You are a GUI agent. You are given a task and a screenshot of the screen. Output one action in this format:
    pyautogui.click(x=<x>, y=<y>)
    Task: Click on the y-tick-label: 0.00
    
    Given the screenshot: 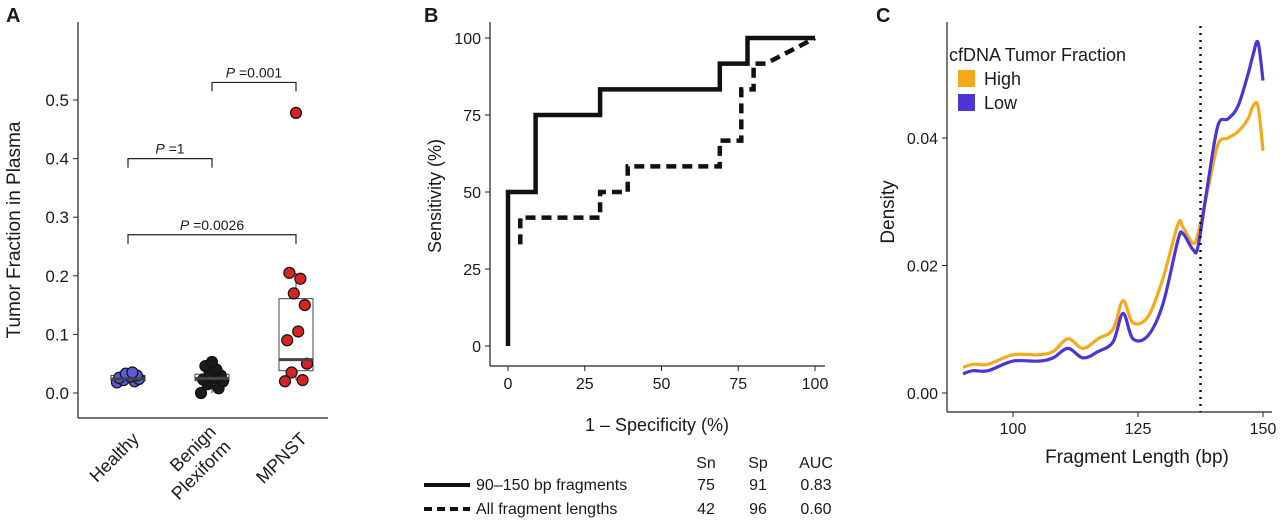 What is the action you would take?
    pyautogui.click(x=922, y=394)
    